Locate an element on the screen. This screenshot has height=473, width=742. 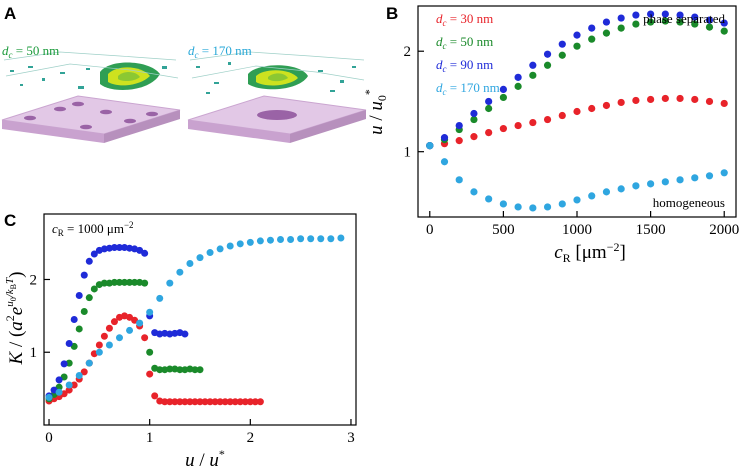
membrane-illustration-left is located at coordinates (91, 97).